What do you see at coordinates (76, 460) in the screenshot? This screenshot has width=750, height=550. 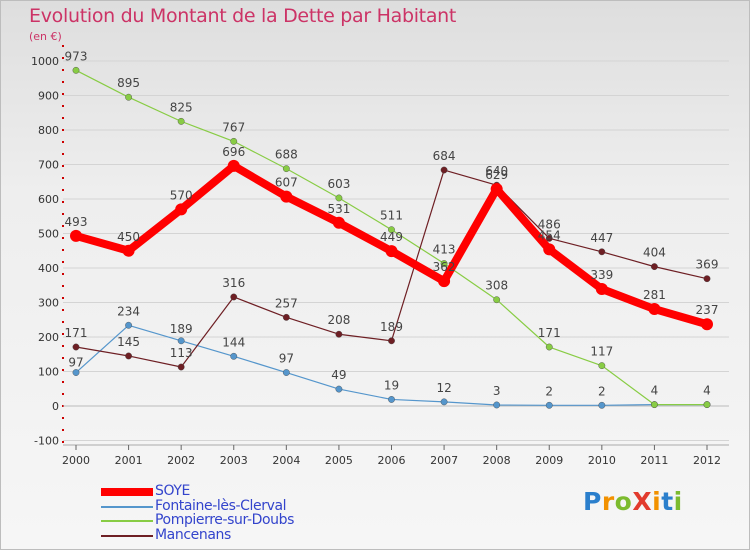 I see `x-tick-label: 2000` at bounding box center [76, 460].